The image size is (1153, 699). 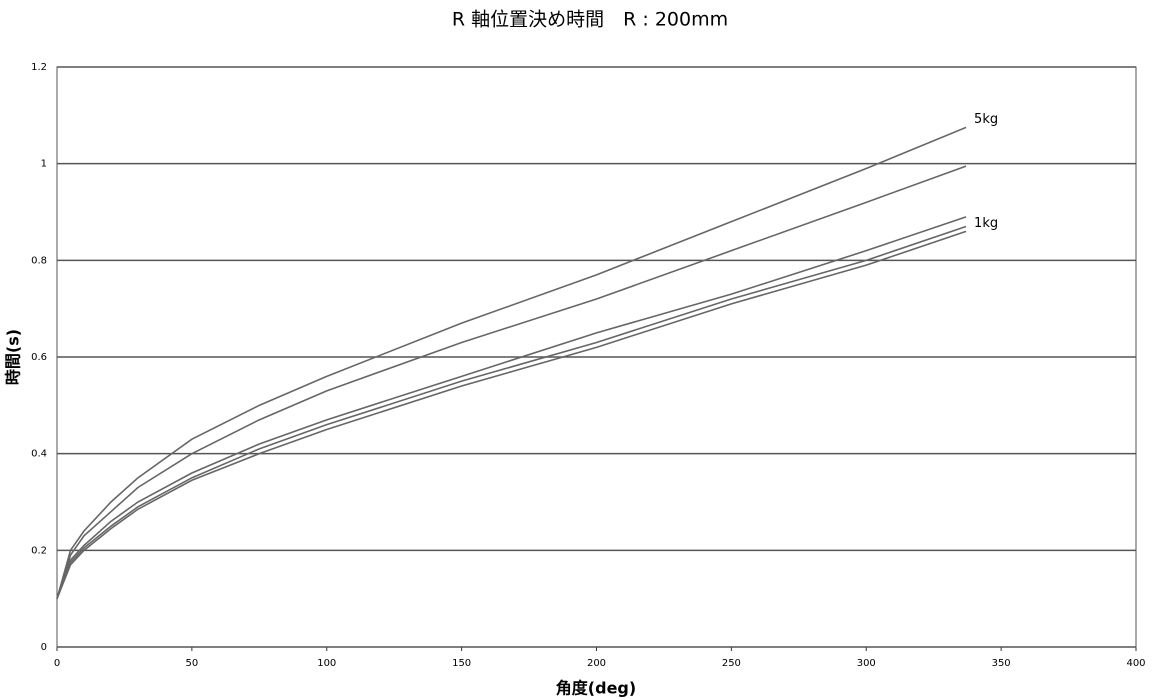 What do you see at coordinates (57, 663) in the screenshot?
I see `x-tick-label: 0` at bounding box center [57, 663].